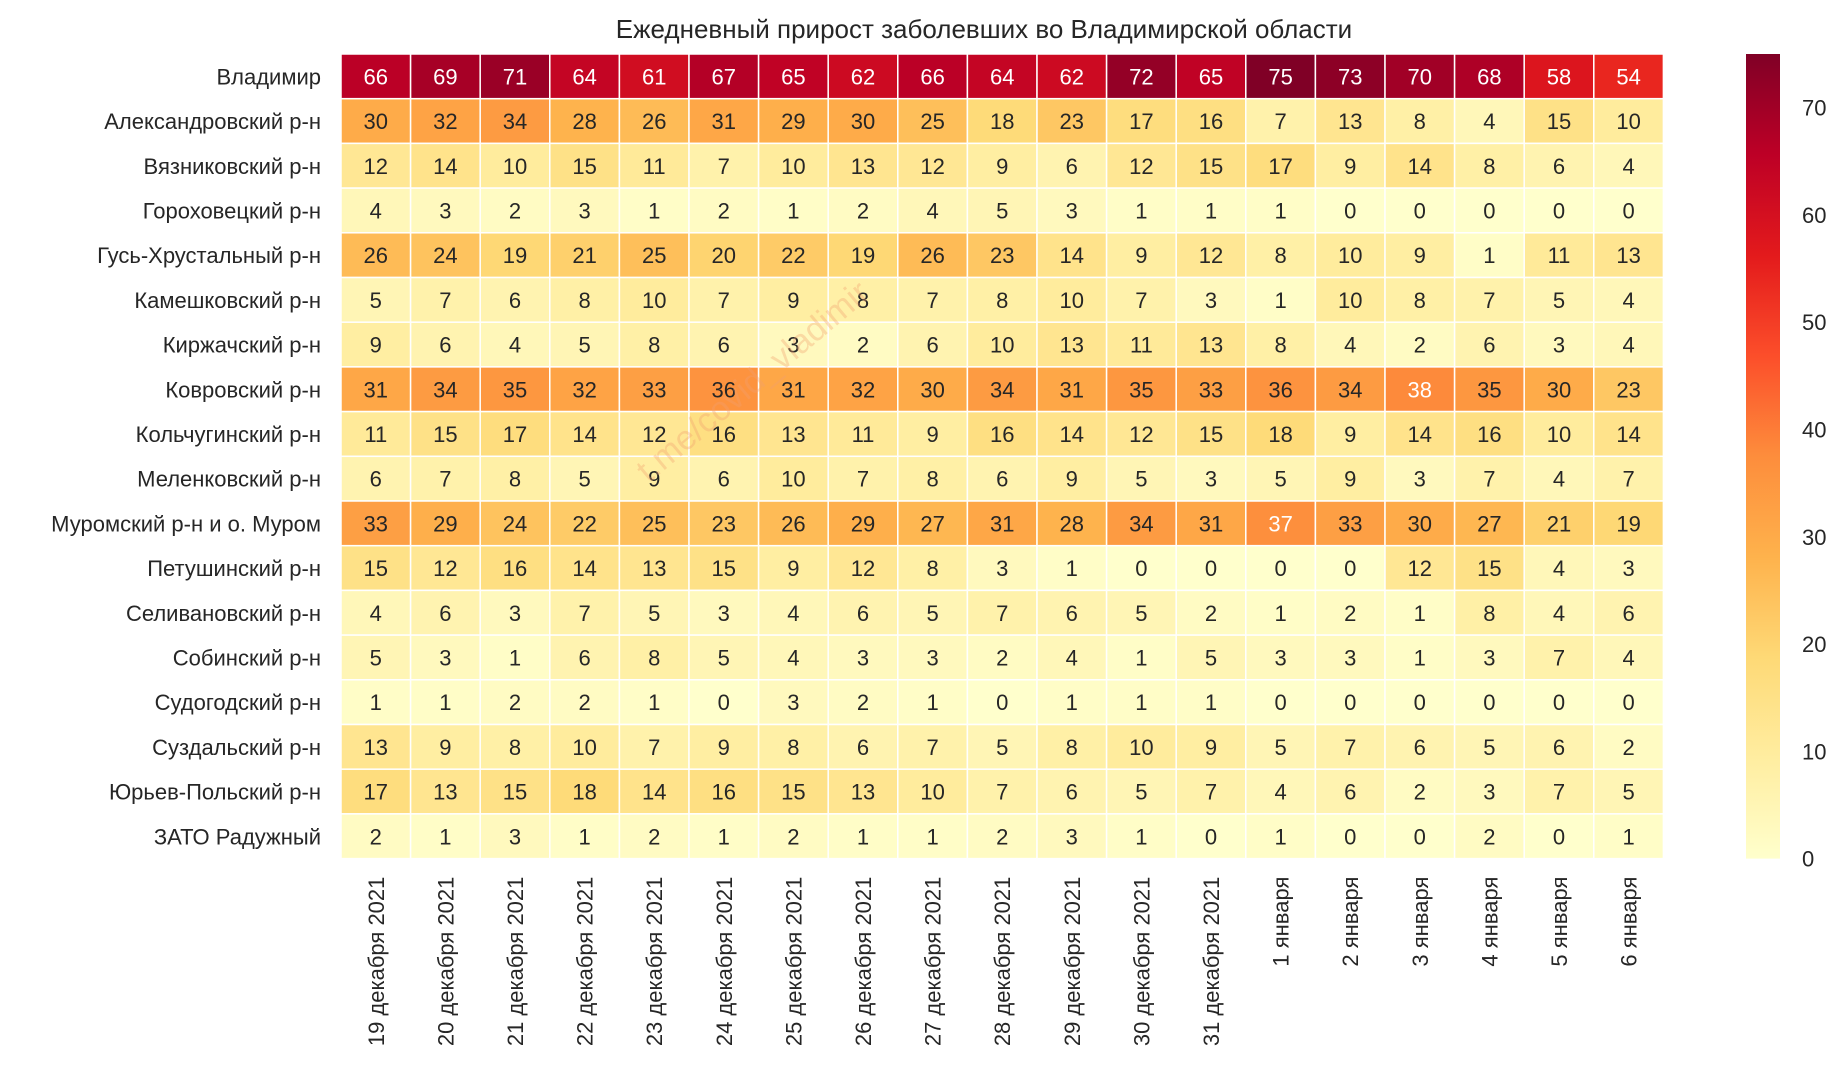 The width and height of the screenshot is (1837, 1080). Describe the element at coordinates (933, 962) in the screenshot. I see `column-label: 27 декабря 2021` at that location.